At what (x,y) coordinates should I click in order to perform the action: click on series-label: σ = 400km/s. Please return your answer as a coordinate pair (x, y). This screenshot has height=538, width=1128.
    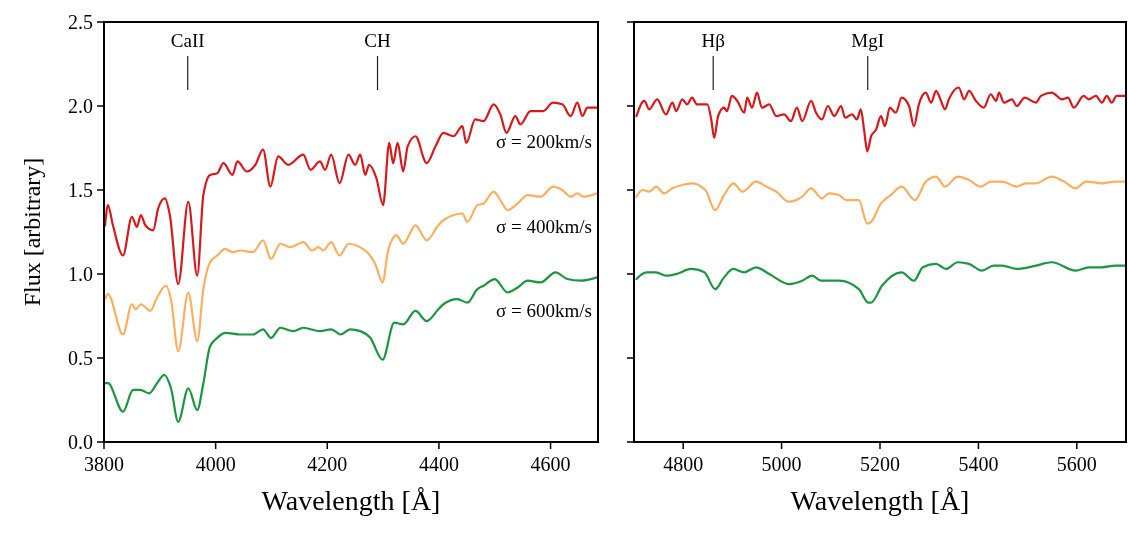
    Looking at the image, I should click on (544, 227).